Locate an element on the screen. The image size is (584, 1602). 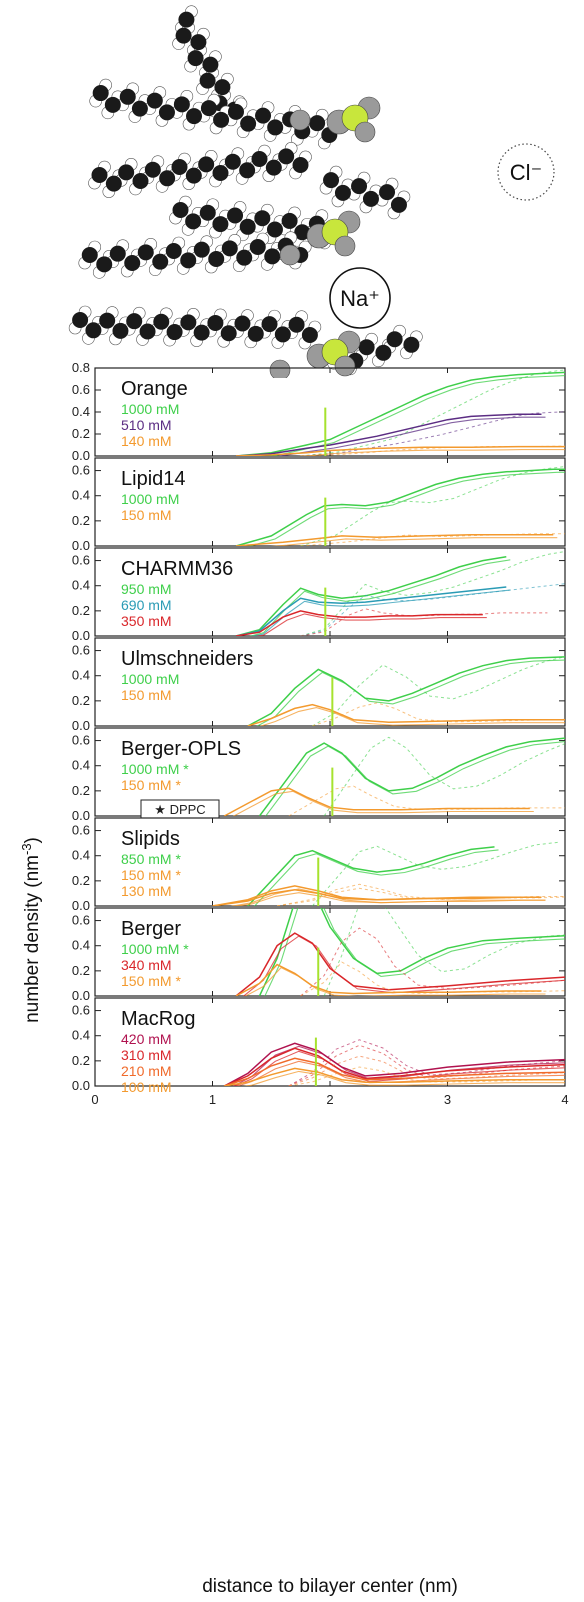
x-axis-label: distance to bilayer center (nm) is located at coordinates (330, 1586).